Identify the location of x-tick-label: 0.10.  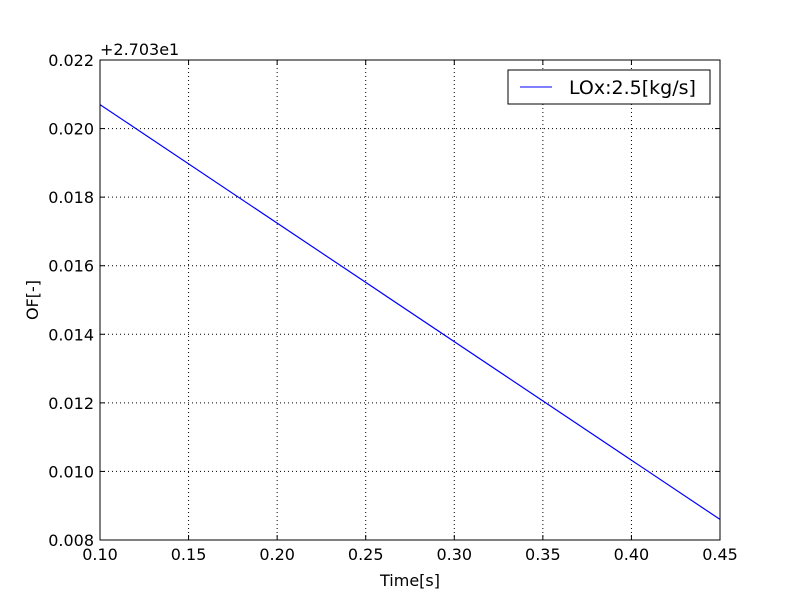
(100, 554).